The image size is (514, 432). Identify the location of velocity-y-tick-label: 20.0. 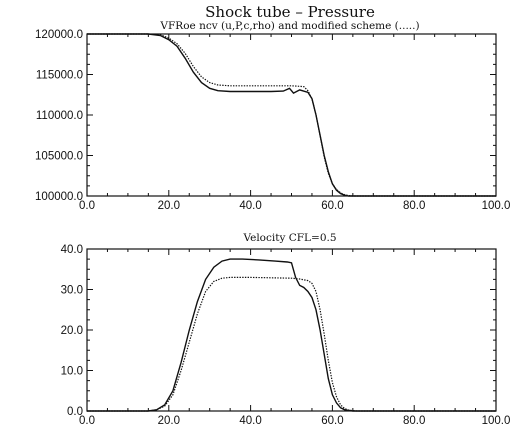
(72, 331).